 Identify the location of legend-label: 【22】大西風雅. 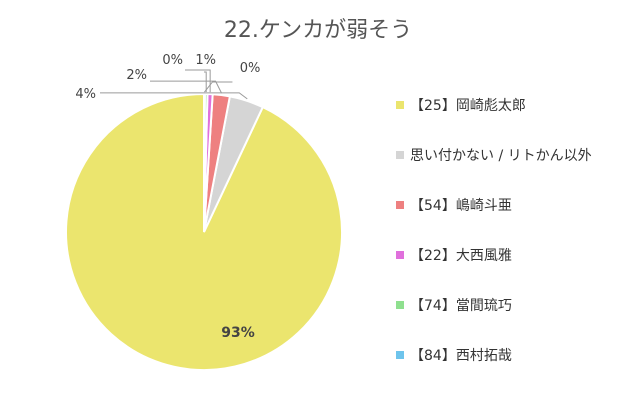
(461, 256).